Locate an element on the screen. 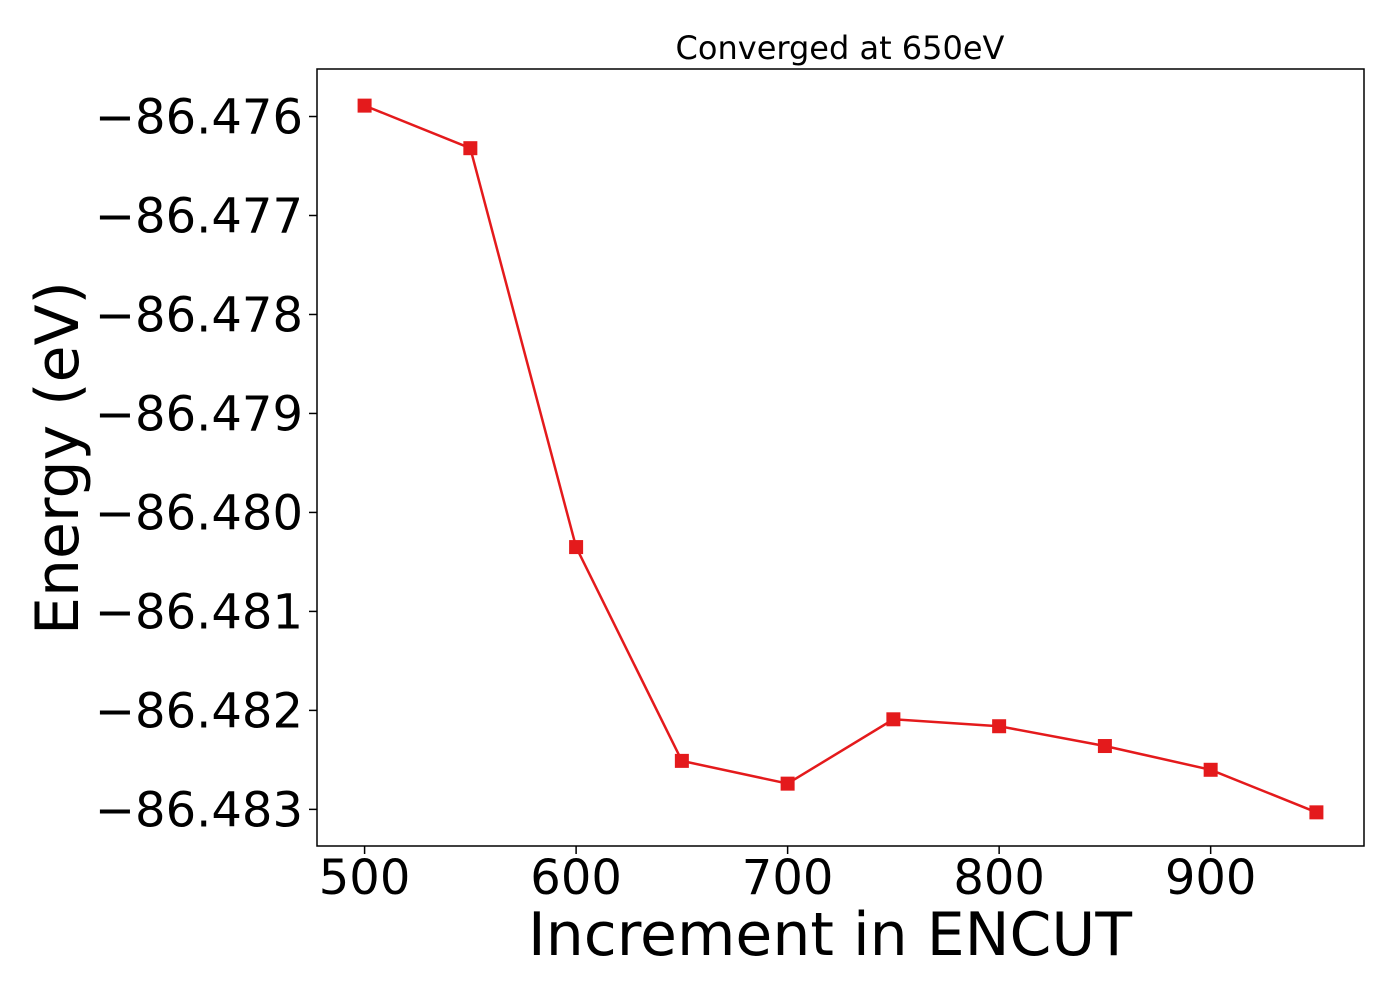 This screenshot has width=1400, height=1000. y-tick-label: −86.481 is located at coordinates (199, 612).